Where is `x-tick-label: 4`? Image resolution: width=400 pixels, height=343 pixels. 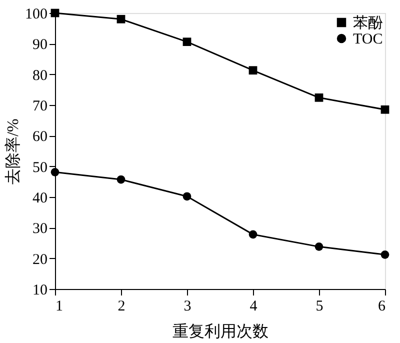 x-tick-label: 4 is located at coordinates (254, 306).